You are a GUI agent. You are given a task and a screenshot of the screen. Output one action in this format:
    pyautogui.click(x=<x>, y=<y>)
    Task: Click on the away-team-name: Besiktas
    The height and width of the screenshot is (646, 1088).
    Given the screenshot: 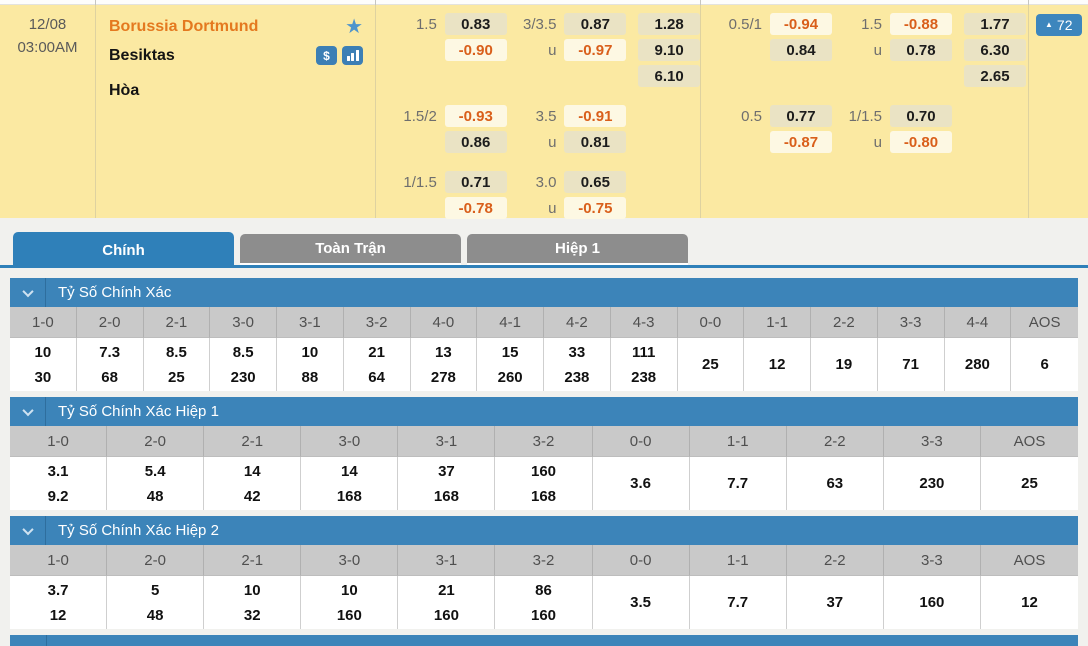 What is the action you would take?
    pyautogui.click(x=142, y=55)
    